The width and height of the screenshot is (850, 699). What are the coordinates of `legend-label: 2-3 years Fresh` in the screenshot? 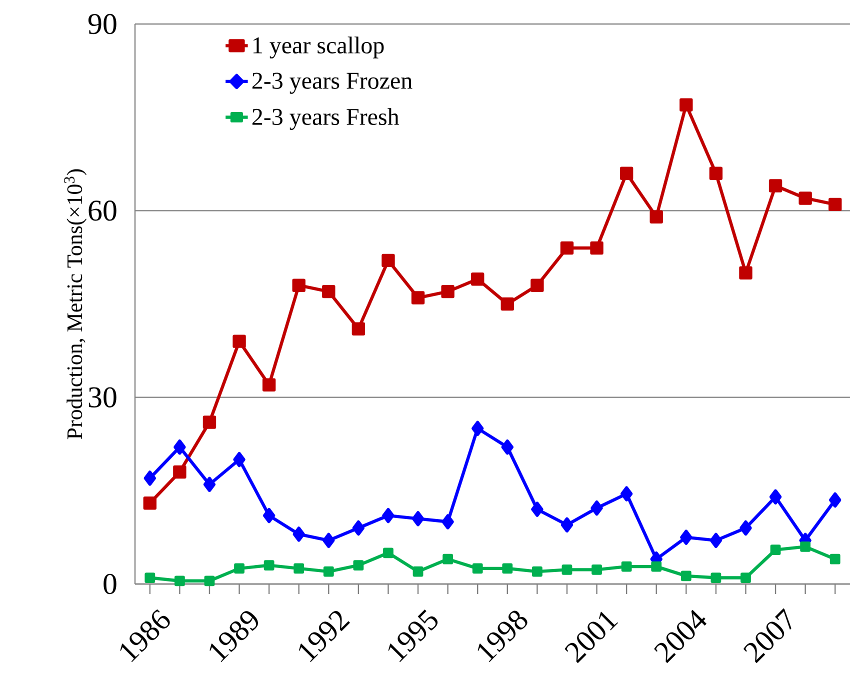 It's located at (326, 119).